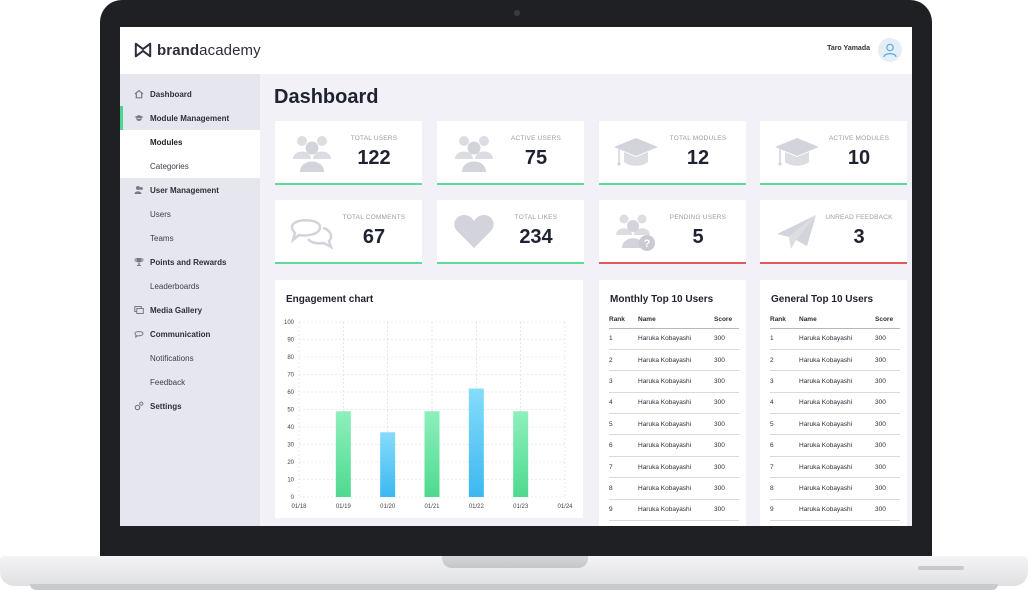 Image resolution: width=1028 pixels, height=592 pixels. I want to click on sidebar-item-communication: Communication, so click(190, 334).